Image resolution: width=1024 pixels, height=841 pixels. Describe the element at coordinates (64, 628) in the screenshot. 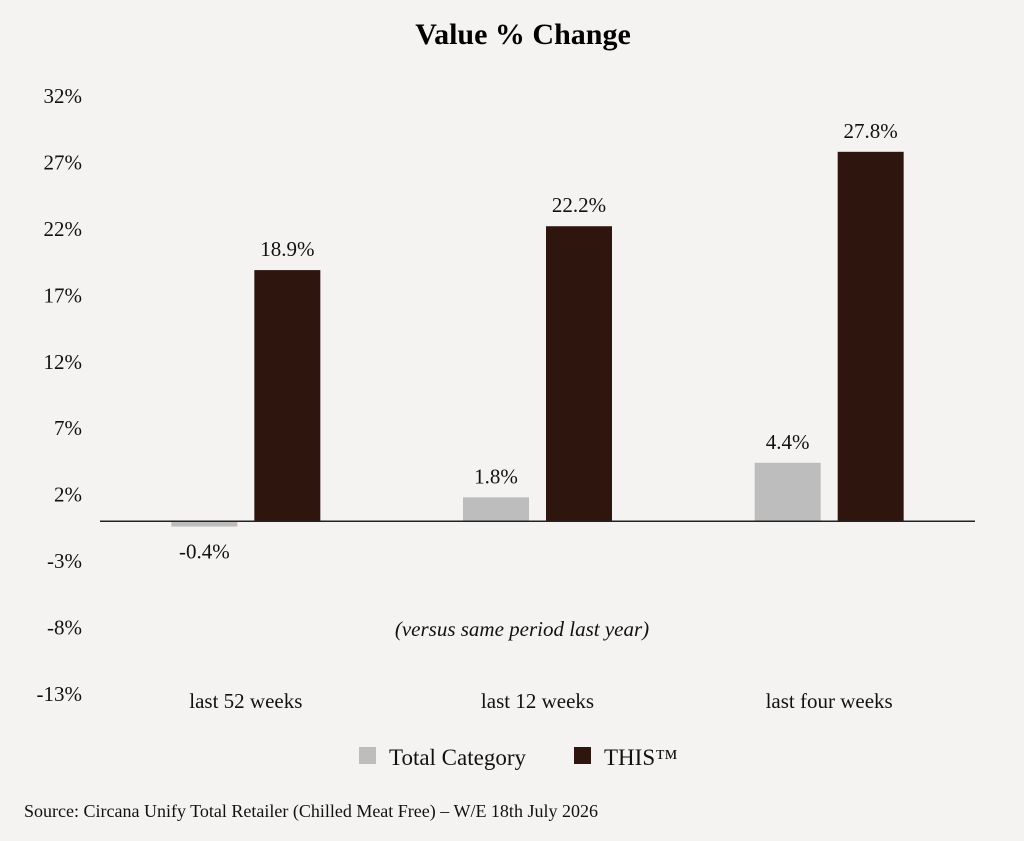

I see `y-tick-label: -8%` at that location.